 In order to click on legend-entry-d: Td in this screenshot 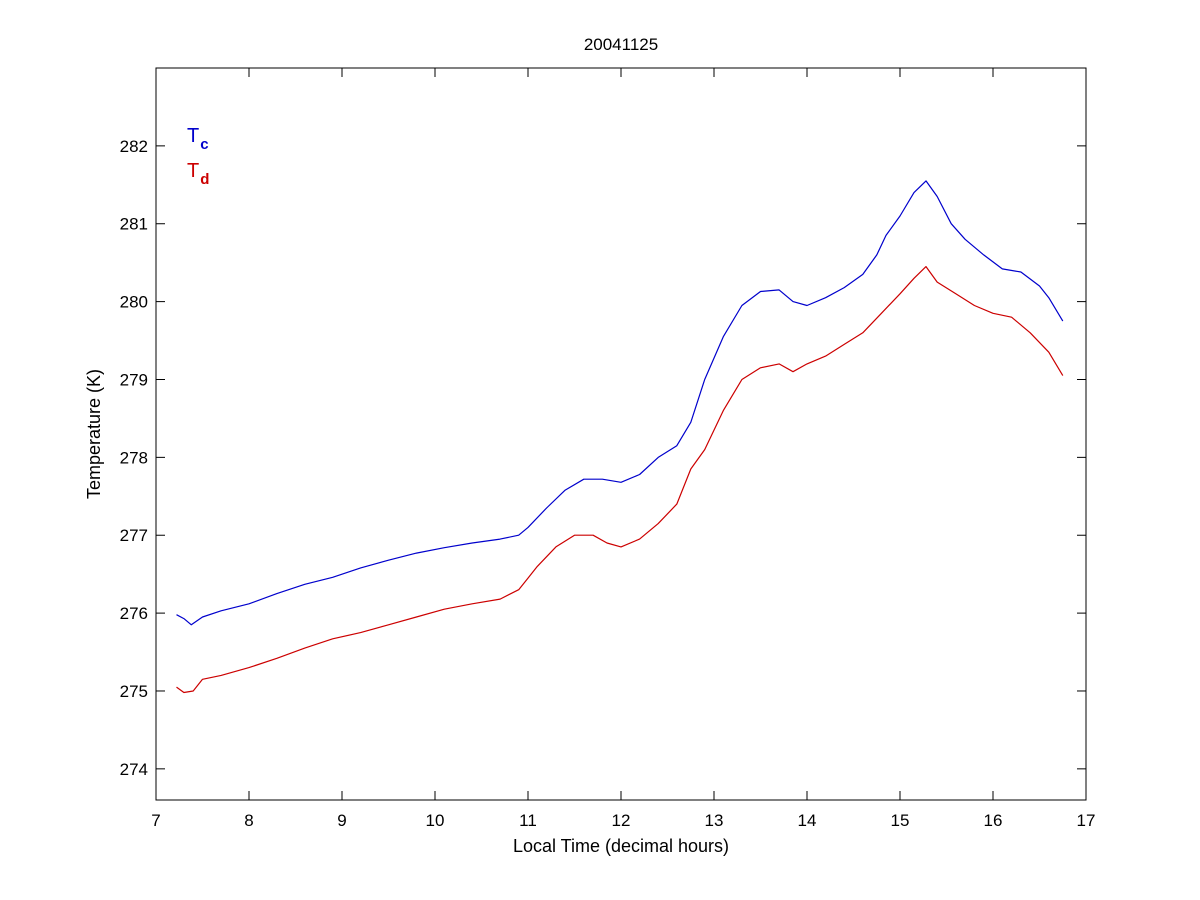, I will do `click(198, 174)`.